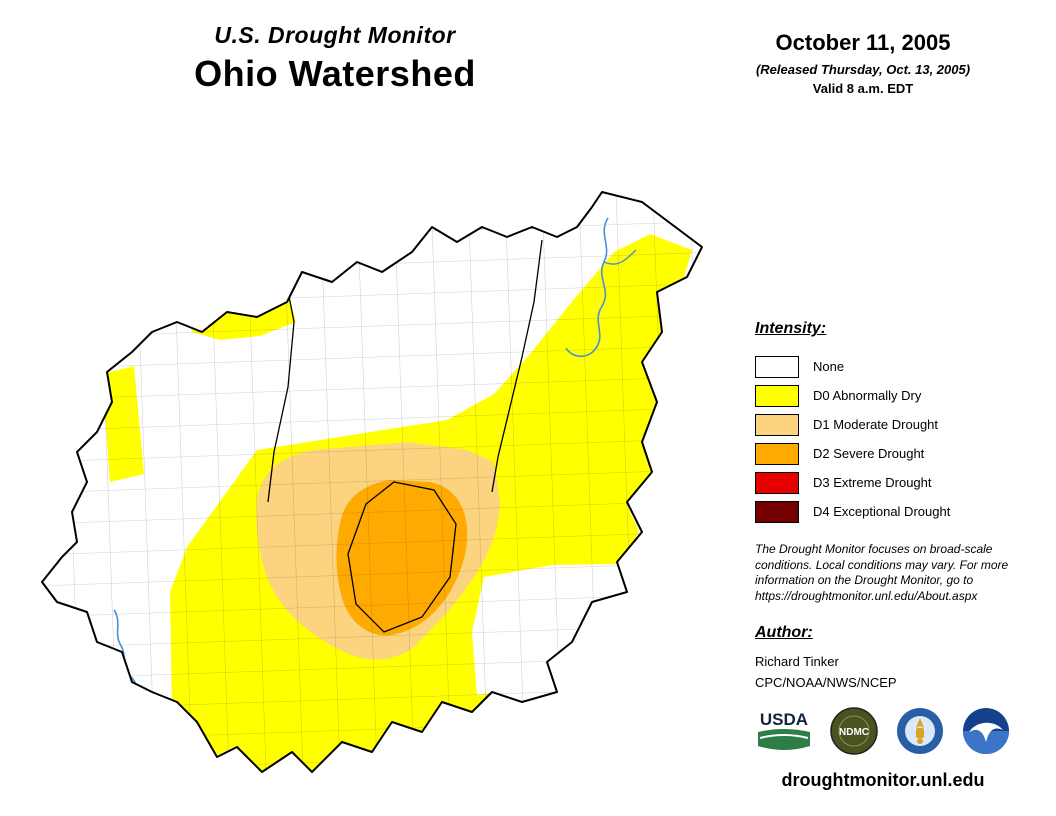 The width and height of the screenshot is (1056, 816). What do you see at coordinates (883, 780) in the screenshot?
I see `footer-url: droughtmonitor.unl.edu` at bounding box center [883, 780].